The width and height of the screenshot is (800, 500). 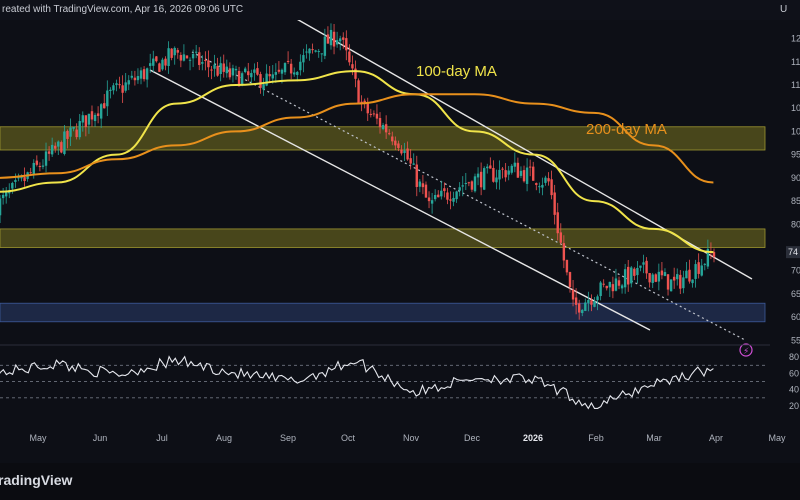 I want to click on rsi-y-tick-label: 20, so click(x=794, y=406).